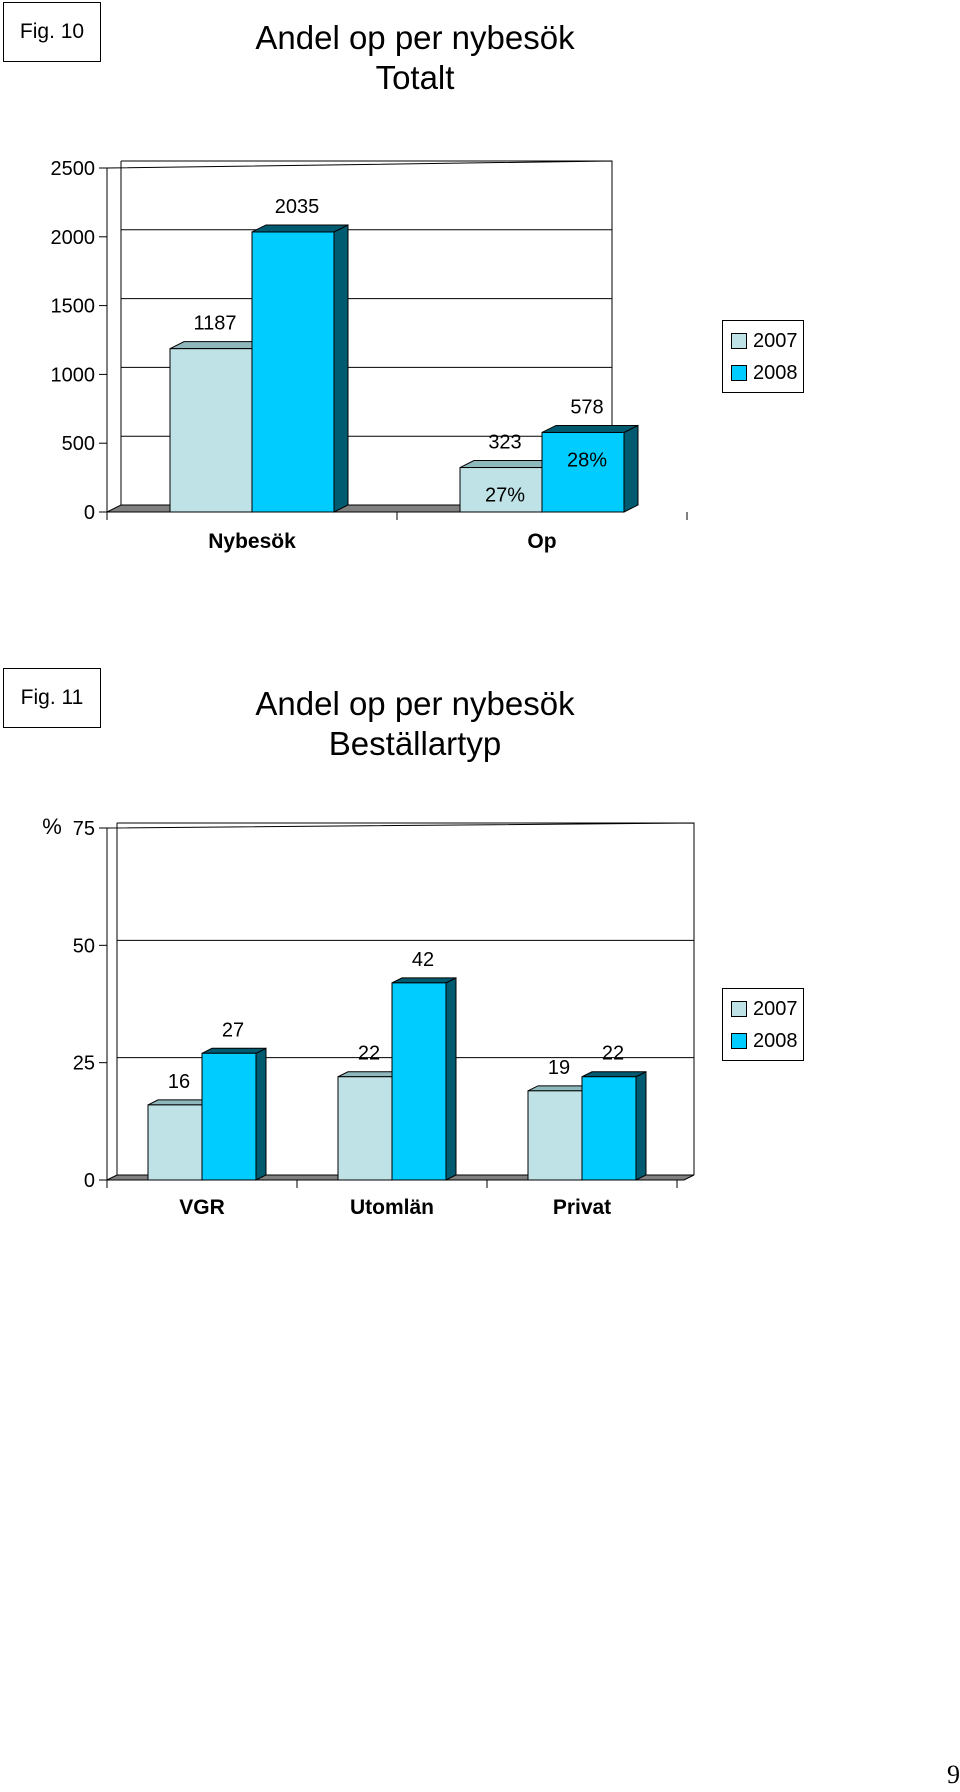 This screenshot has height=1792, width=960. Describe the element at coordinates (73, 307) in the screenshot. I see `y-tick-label: 1500` at that location.